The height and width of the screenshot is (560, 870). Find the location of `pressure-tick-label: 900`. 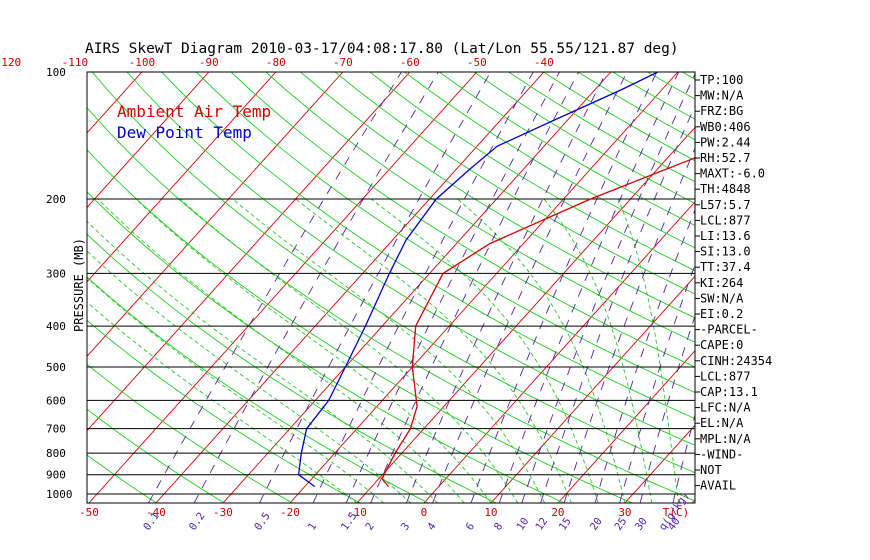

pressure-tick-label: 900 is located at coordinates (56, 475).